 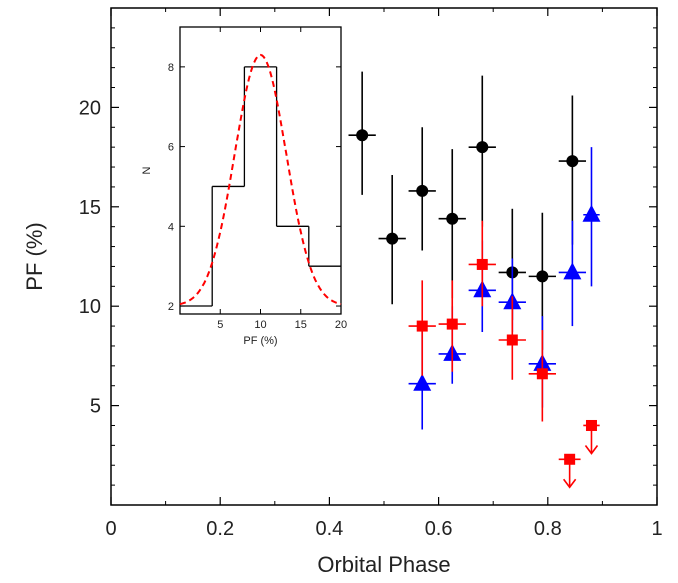 What do you see at coordinates (90, 208) in the screenshot?
I see `y-tick-label: 15` at bounding box center [90, 208].